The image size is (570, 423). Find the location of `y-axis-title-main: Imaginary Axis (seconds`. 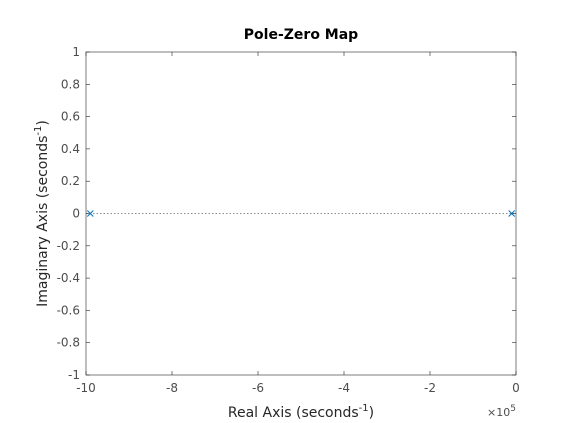

y-axis-title-main: Imaginary Axis (seconds is located at coordinates (43, 221).